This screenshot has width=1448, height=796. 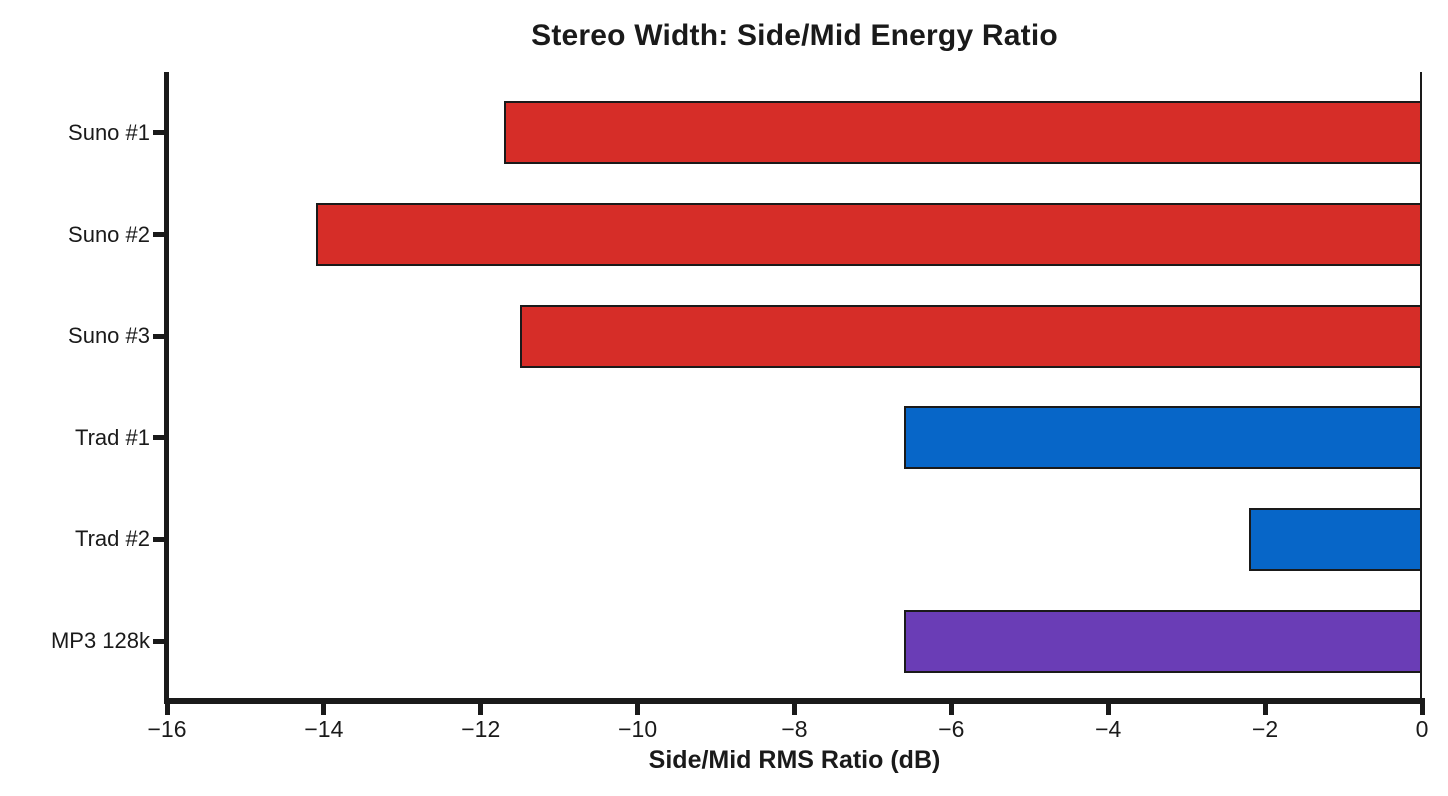 I want to click on x-tick-label-neg12: −12, so click(x=481, y=729).